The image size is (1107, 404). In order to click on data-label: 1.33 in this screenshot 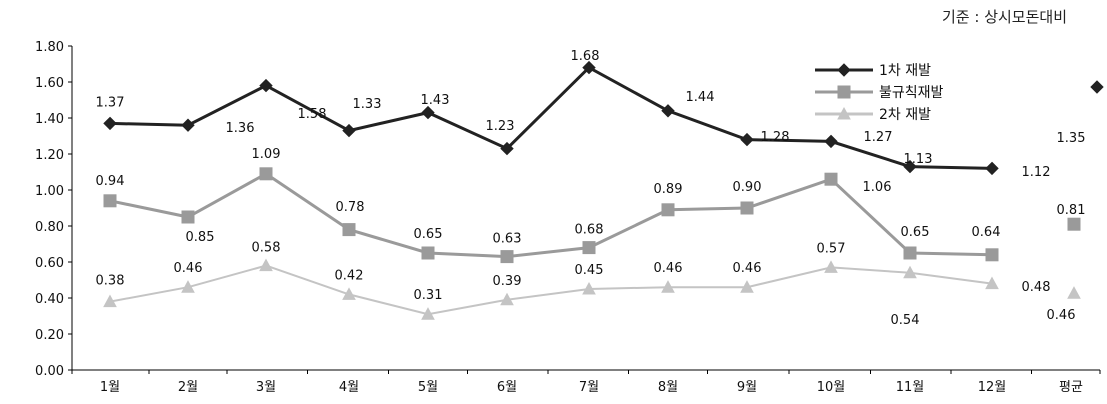, I will do `click(367, 104)`.